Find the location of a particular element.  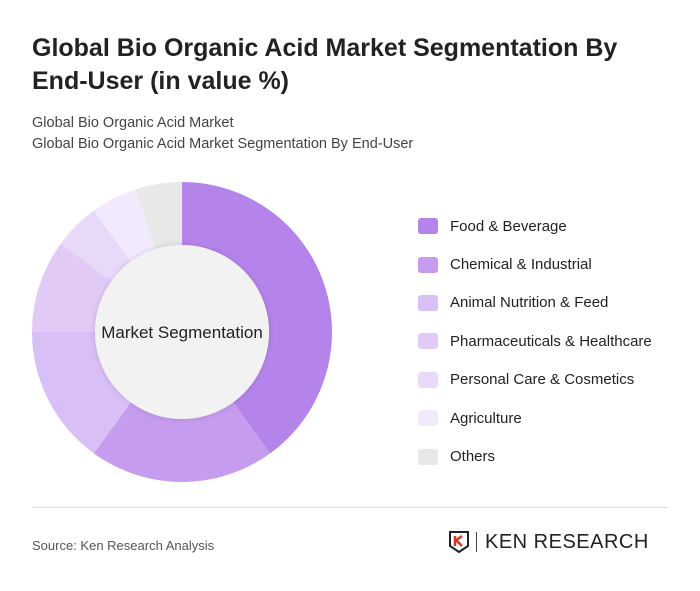

donut-slice-pharmaceuticals-healthcare is located at coordinates (72, 287).